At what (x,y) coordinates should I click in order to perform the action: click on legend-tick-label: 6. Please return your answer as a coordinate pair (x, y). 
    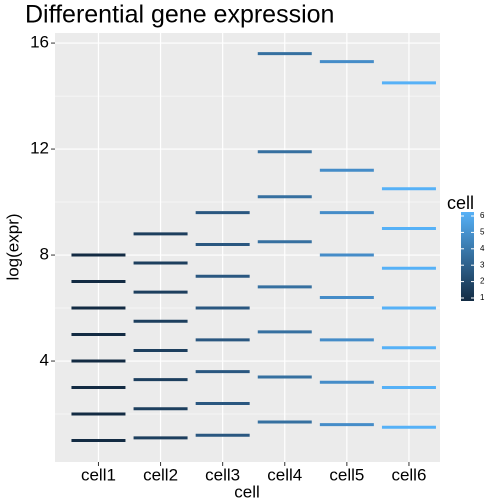
    Looking at the image, I should click on (482, 215).